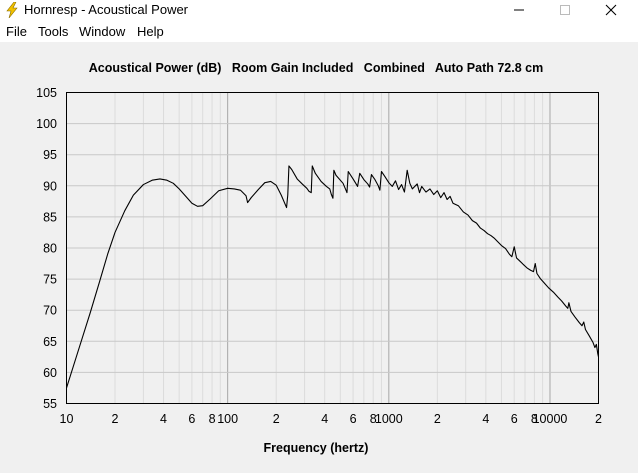  What do you see at coordinates (67, 419) in the screenshot?
I see `x-tick-label: 10` at bounding box center [67, 419].